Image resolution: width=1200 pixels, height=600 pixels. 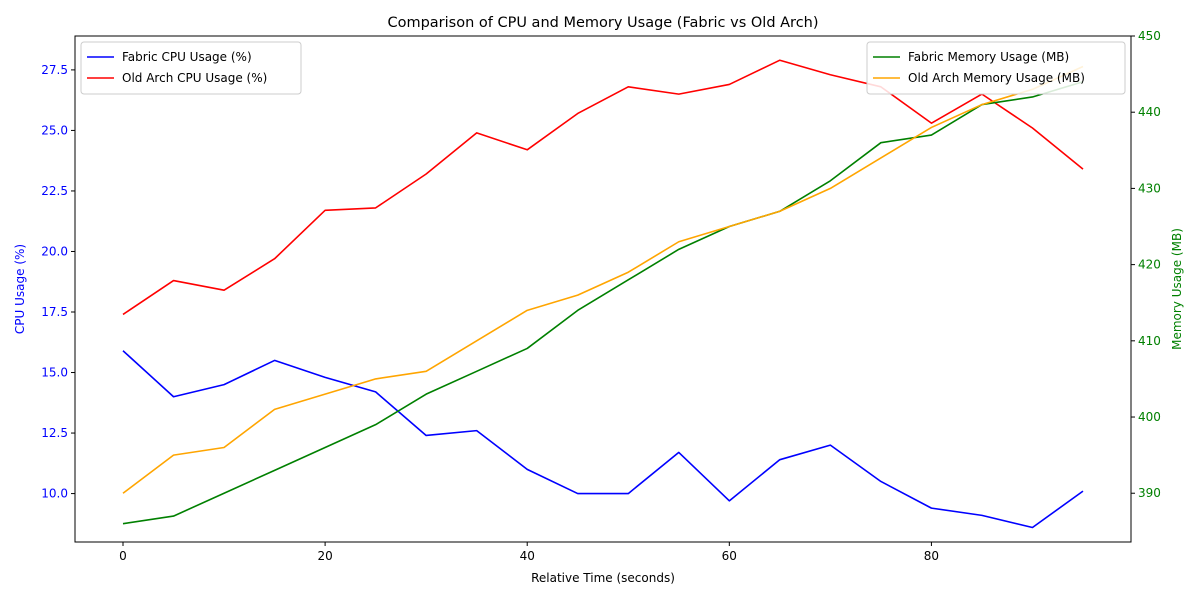 I want to click on y-axis-left-label: CPU Usage (%), so click(x=20, y=289).